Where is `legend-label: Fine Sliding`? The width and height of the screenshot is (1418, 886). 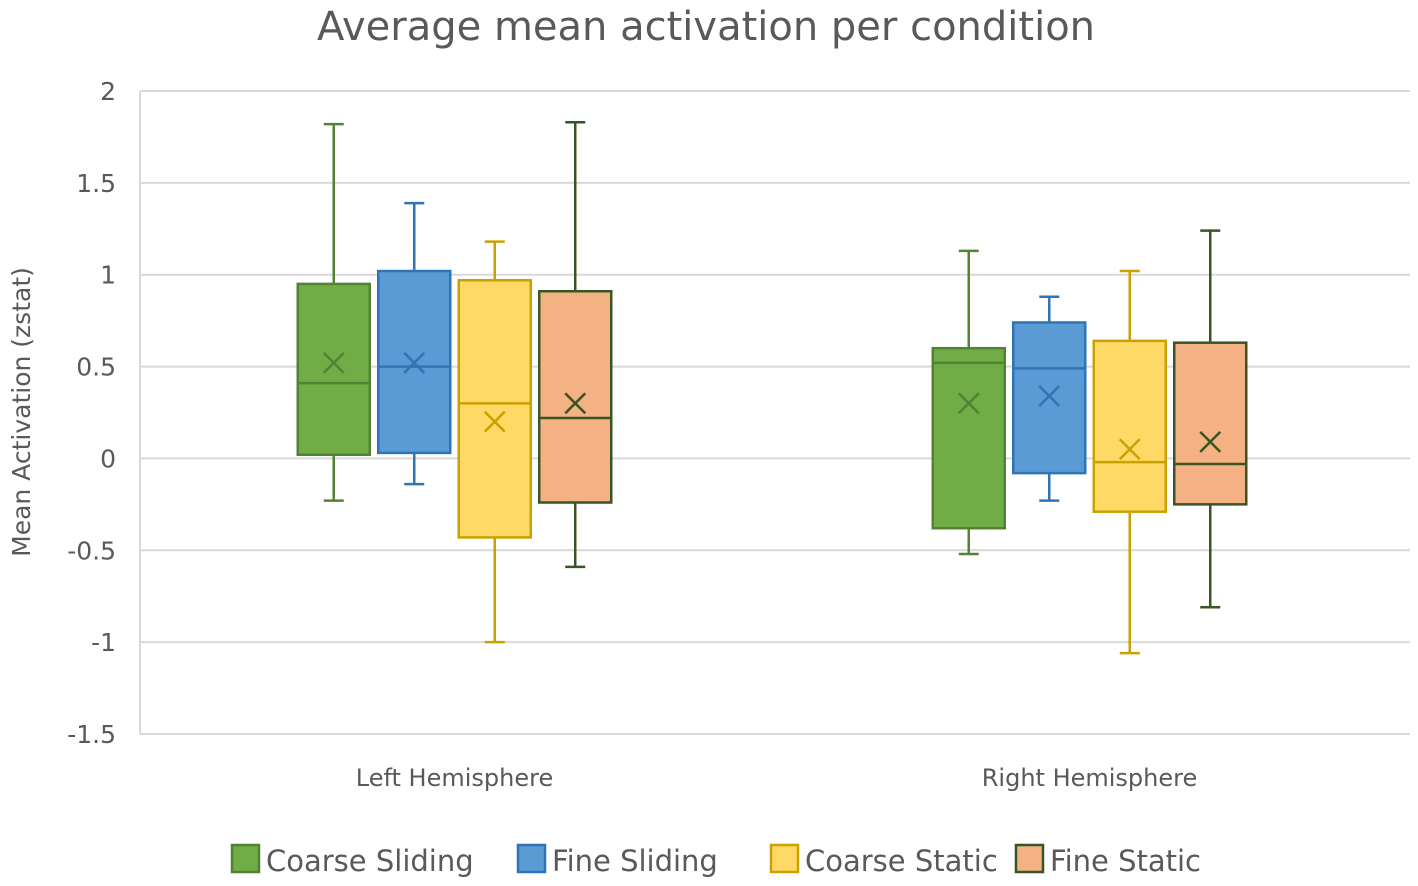 legend-label: Fine Sliding is located at coordinates (635, 861).